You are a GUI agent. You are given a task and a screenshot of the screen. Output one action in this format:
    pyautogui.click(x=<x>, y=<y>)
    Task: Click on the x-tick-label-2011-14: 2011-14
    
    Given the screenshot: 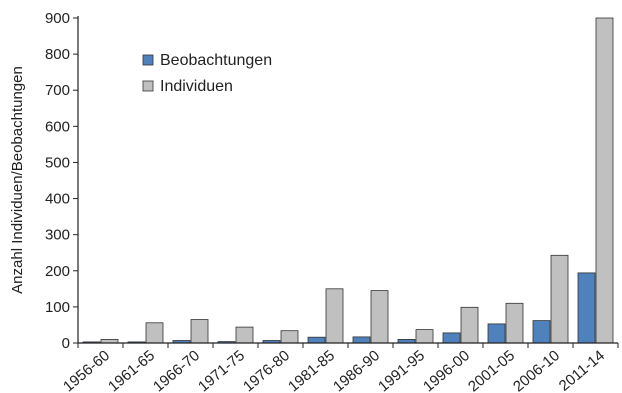 What is the action you would take?
    pyautogui.click(x=582, y=370)
    